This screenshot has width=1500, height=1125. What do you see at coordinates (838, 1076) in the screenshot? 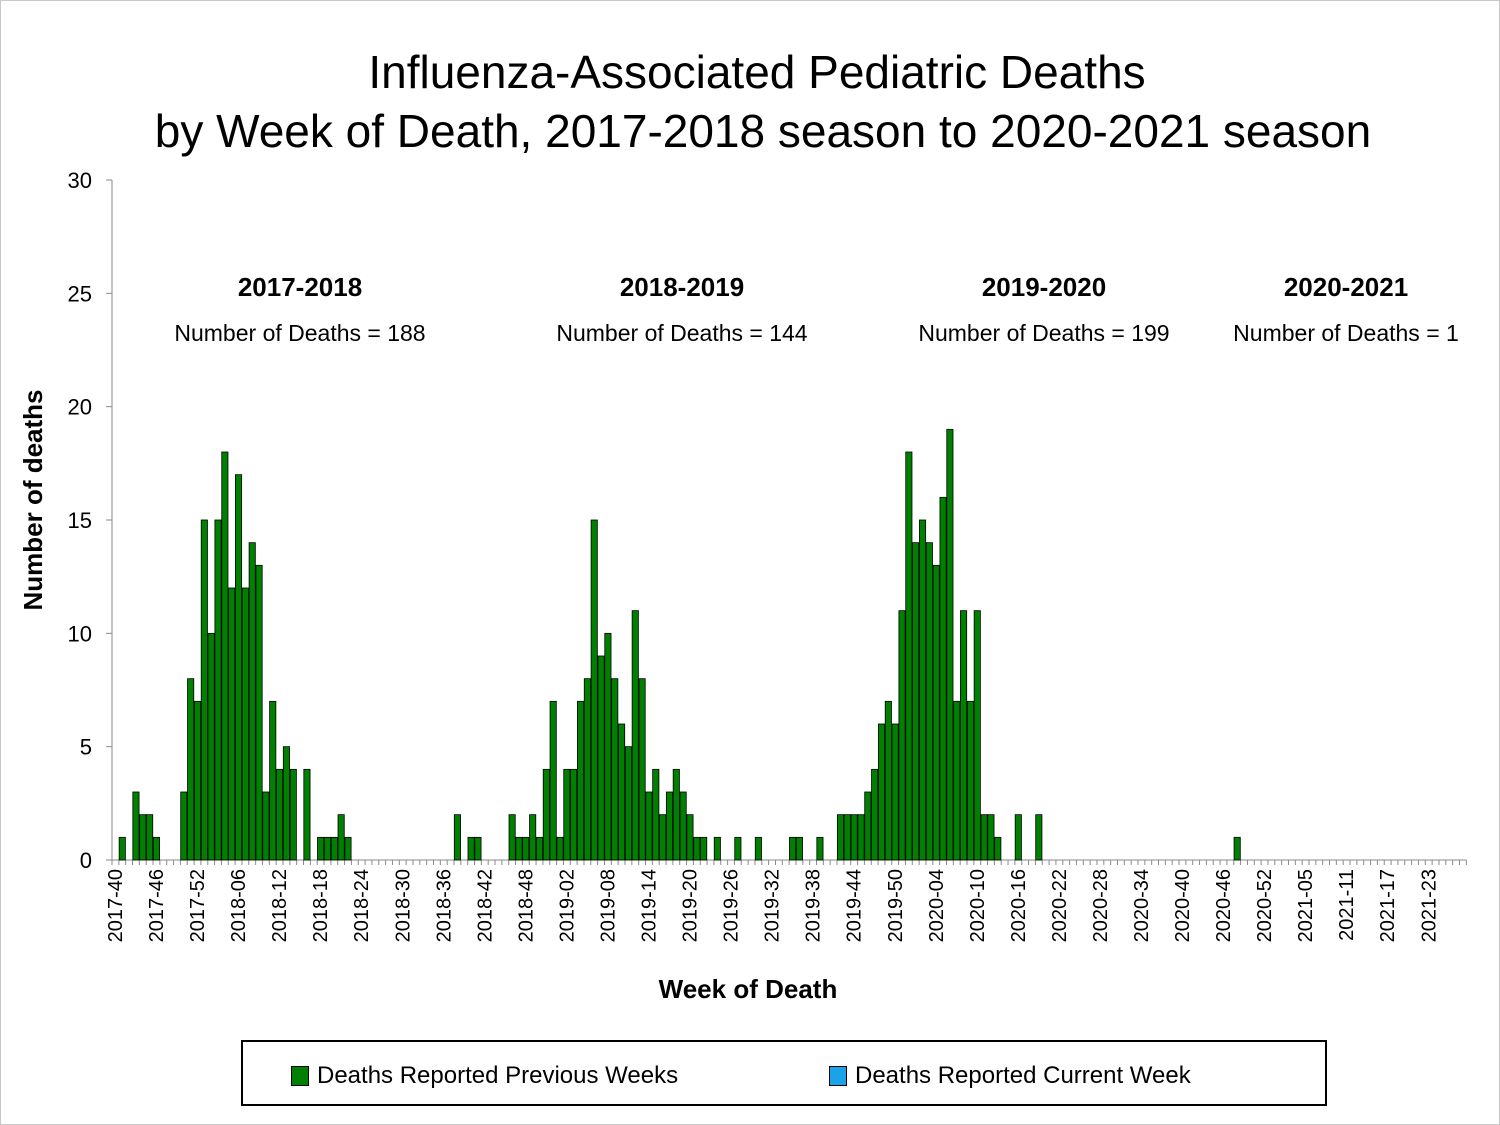
I see `legend-swatch-current` at bounding box center [838, 1076].